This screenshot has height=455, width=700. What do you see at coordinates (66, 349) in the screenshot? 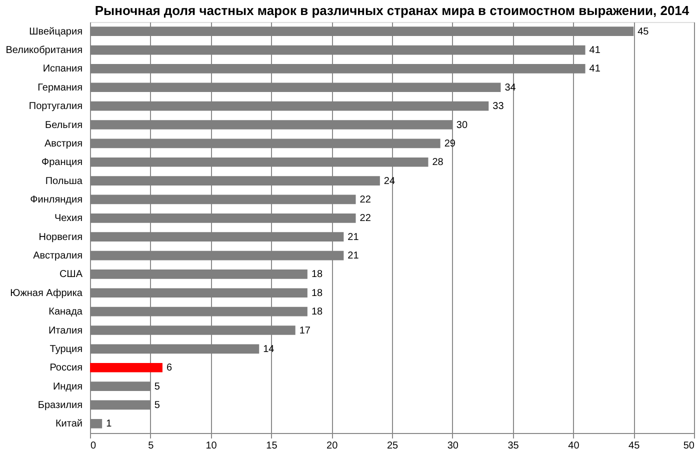
I see `y-tick-label: Турция` at bounding box center [66, 349].